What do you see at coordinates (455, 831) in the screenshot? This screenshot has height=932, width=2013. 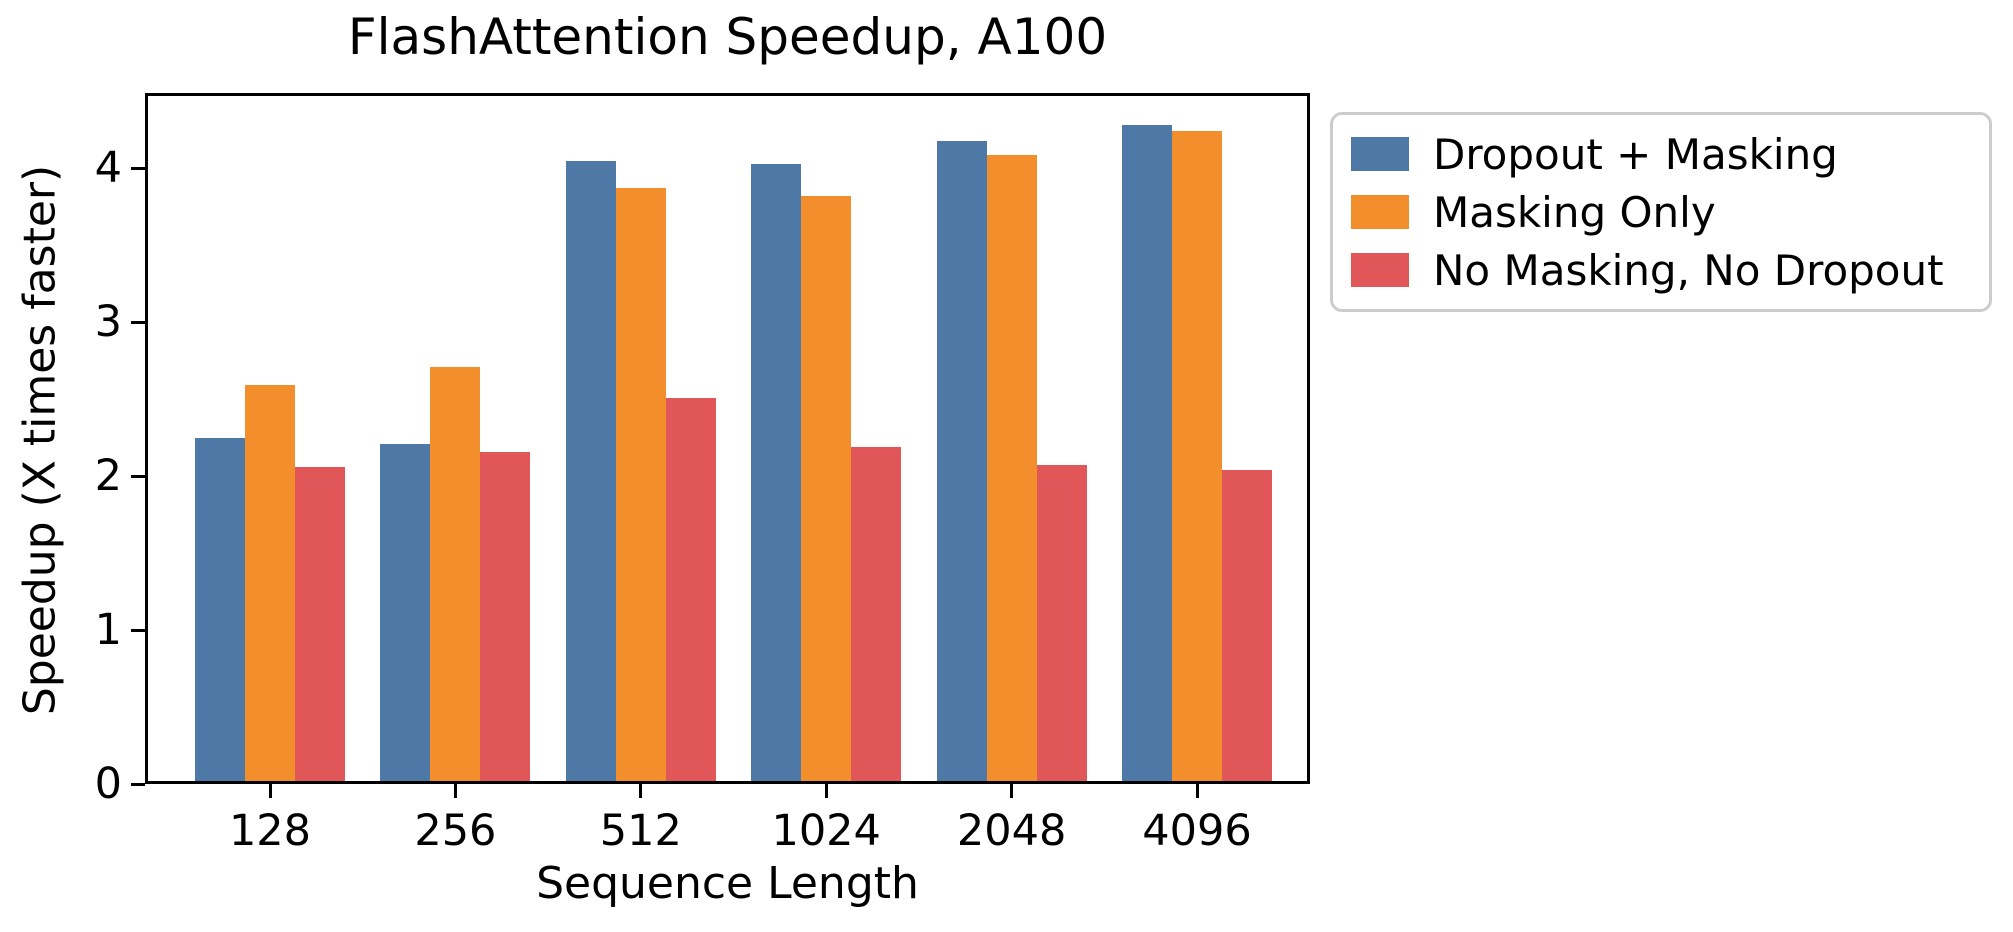 I see `x-tick-label: 256` at bounding box center [455, 831].